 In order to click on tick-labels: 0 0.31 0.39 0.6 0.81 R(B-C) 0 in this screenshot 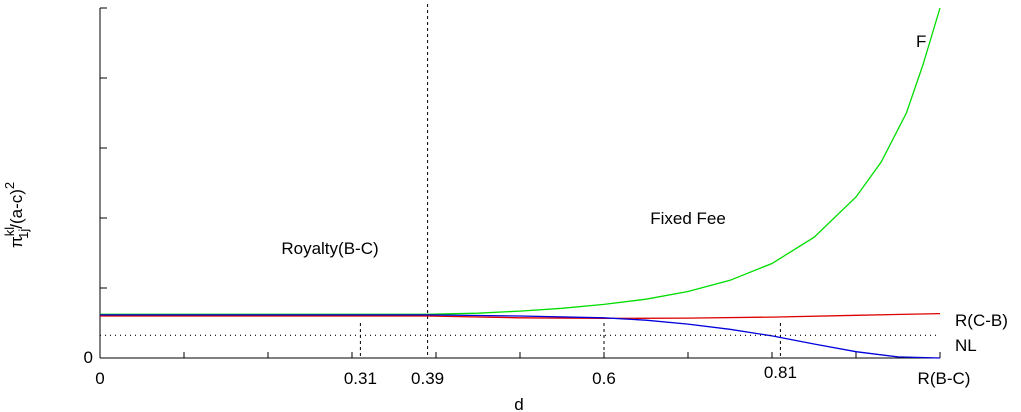, I will do `click(527, 368)`.